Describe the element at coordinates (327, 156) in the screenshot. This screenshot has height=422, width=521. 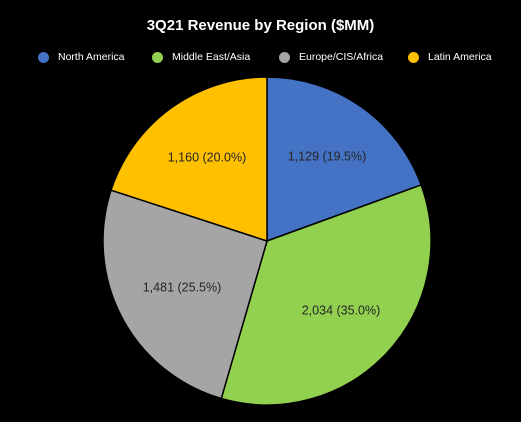
I see `data-label-north-america: 1,129 (19.5%)` at that location.